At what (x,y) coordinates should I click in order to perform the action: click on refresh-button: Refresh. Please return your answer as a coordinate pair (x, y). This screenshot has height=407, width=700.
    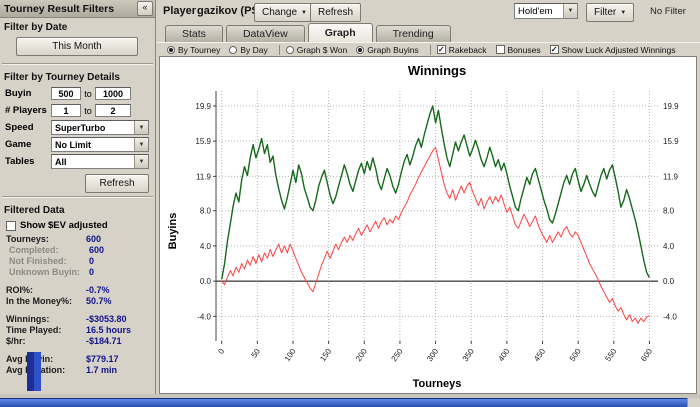
    Looking at the image, I should click on (336, 12).